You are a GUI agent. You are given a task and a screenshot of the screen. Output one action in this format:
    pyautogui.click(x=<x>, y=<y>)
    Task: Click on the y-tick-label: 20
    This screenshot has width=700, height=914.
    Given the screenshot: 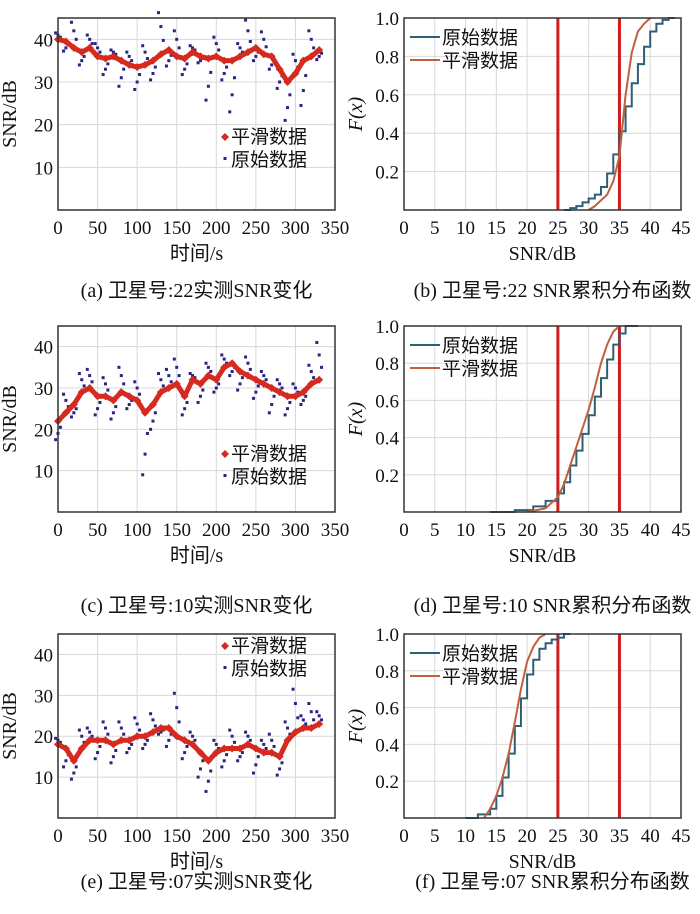 What is the action you would take?
    pyautogui.click(x=43, y=737)
    